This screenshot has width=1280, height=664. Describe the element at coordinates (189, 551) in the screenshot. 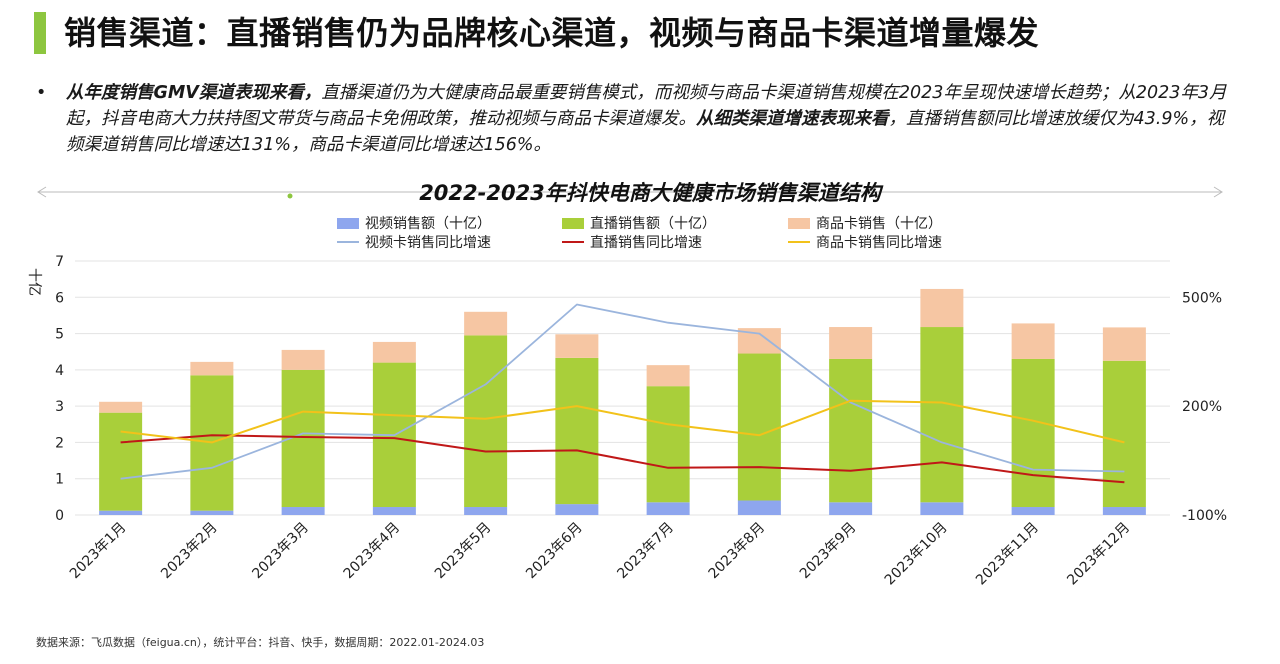

I see `x-tick-label: 2023年2月` at that location.